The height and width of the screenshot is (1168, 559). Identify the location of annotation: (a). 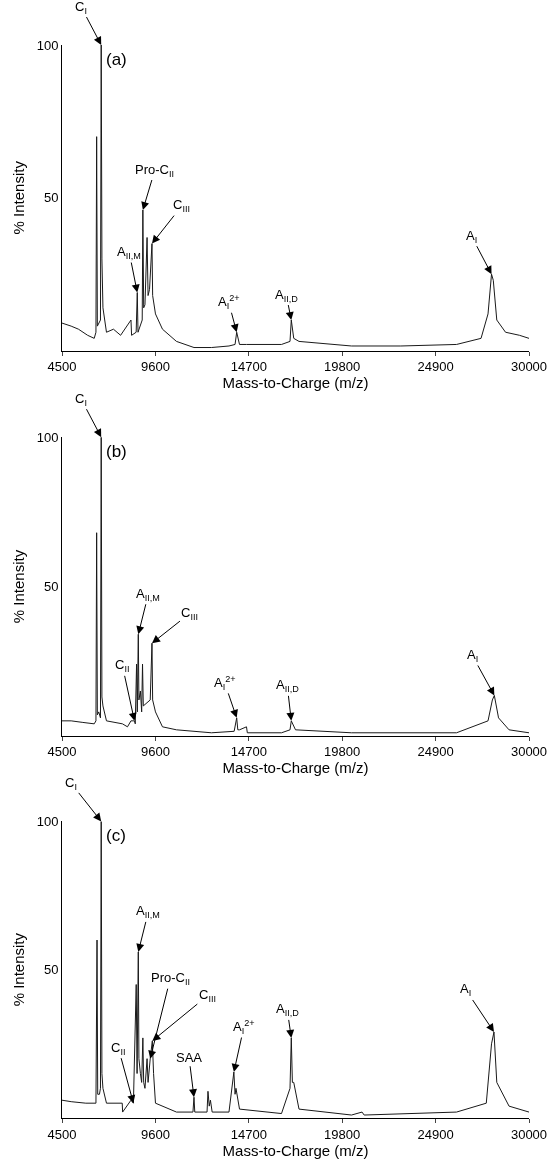
(116, 59).